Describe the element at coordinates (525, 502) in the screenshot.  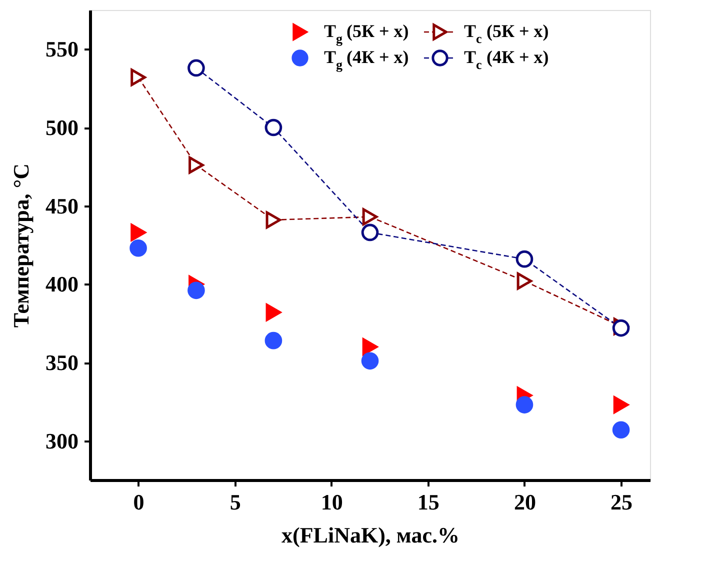
I see `x-tick-label: 20` at that location.